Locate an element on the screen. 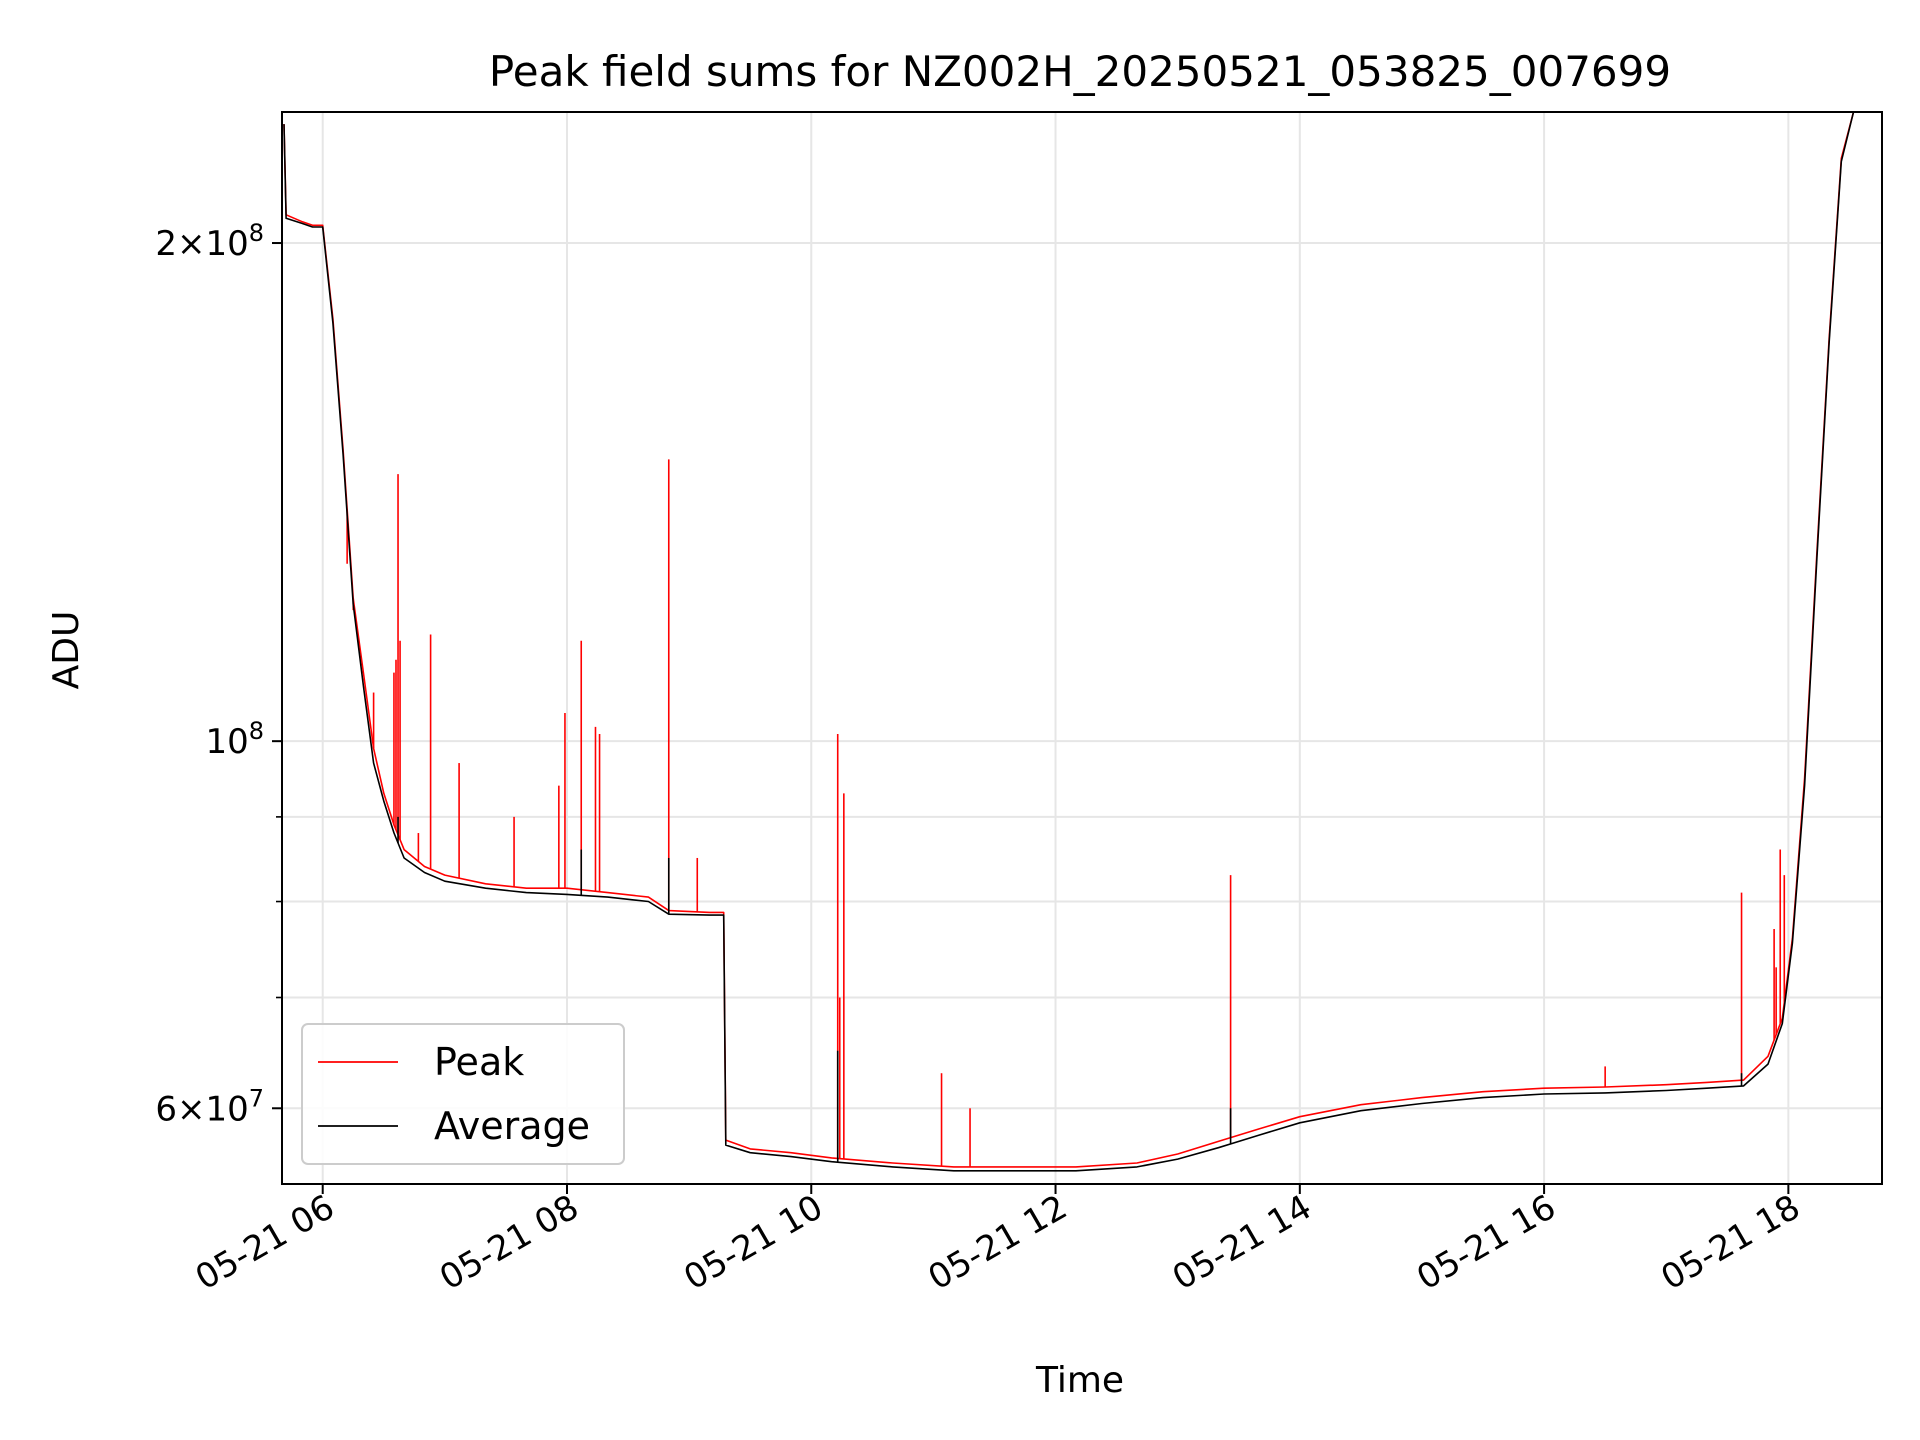 This screenshot has width=1920, height=1440. legend-label-average: Average is located at coordinates (512, 1126).